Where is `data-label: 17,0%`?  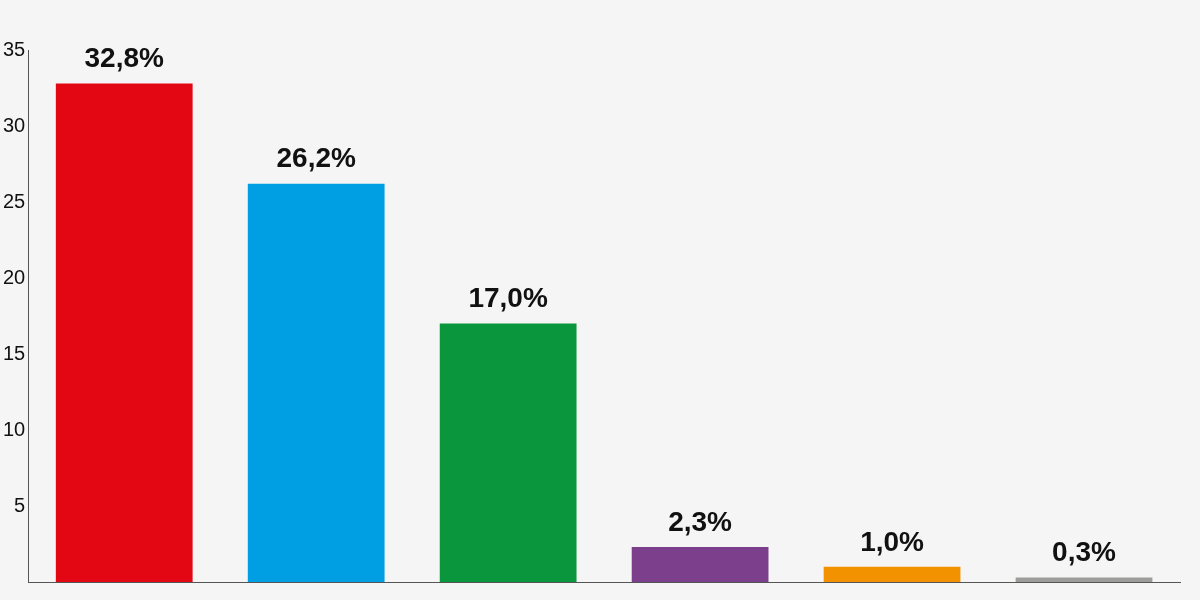
data-label: 17,0% is located at coordinates (508, 298).